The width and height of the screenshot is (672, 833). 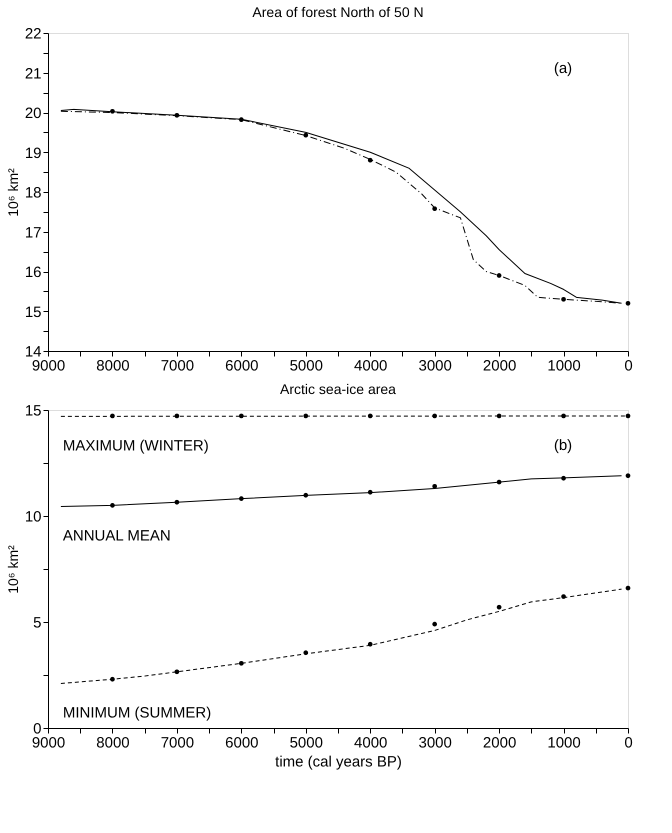 What do you see at coordinates (563, 68) in the screenshot?
I see `annotation: (a)` at bounding box center [563, 68].